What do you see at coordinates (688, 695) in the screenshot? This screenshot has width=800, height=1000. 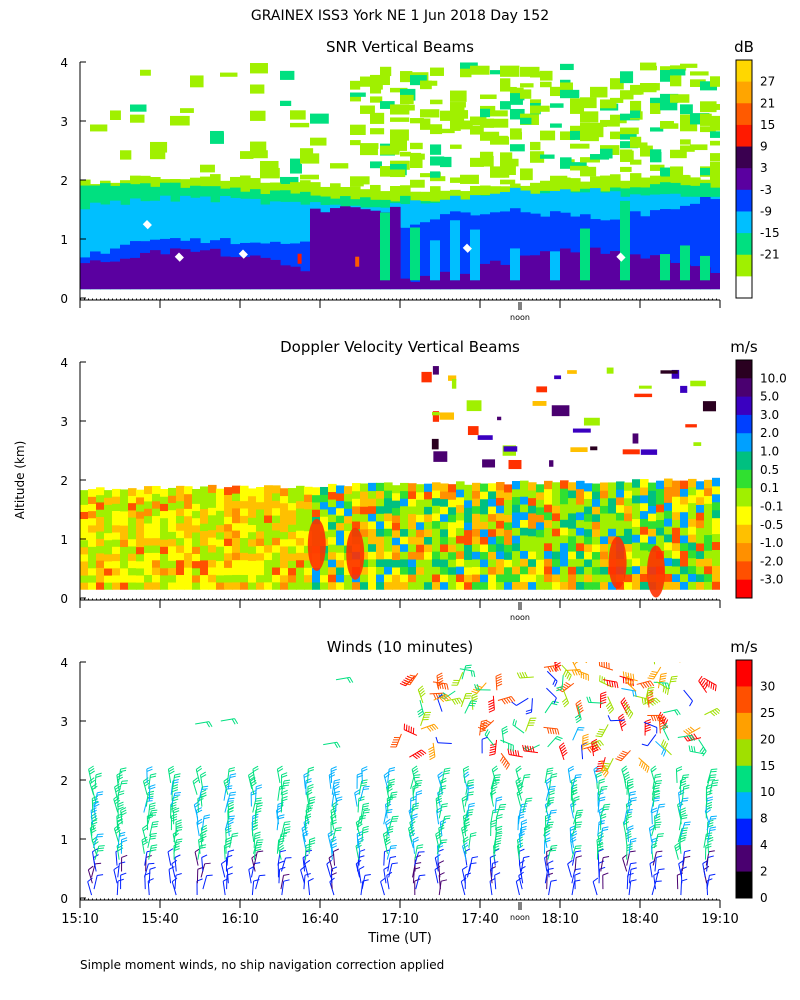 I see `wind-barb` at bounding box center [688, 695].